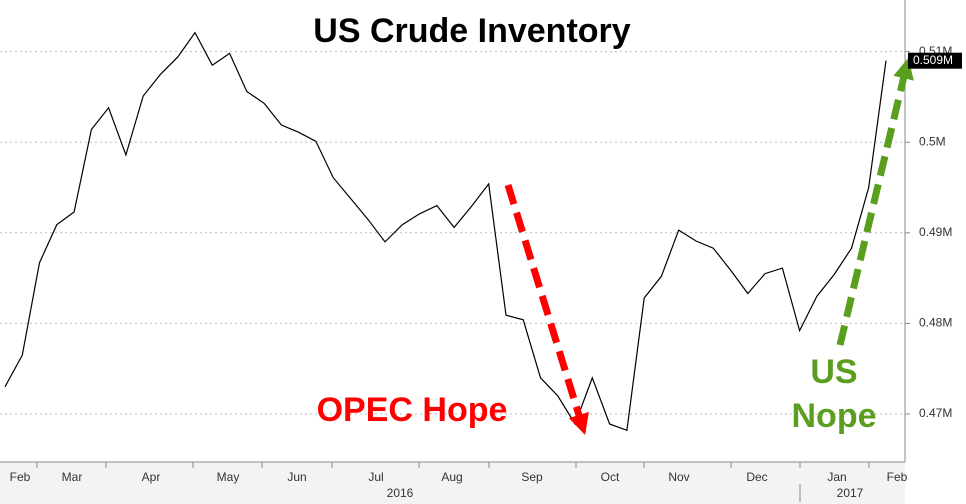  Describe the element at coordinates (375, 477) in the screenshot. I see `x-tick-label: Jul` at that location.